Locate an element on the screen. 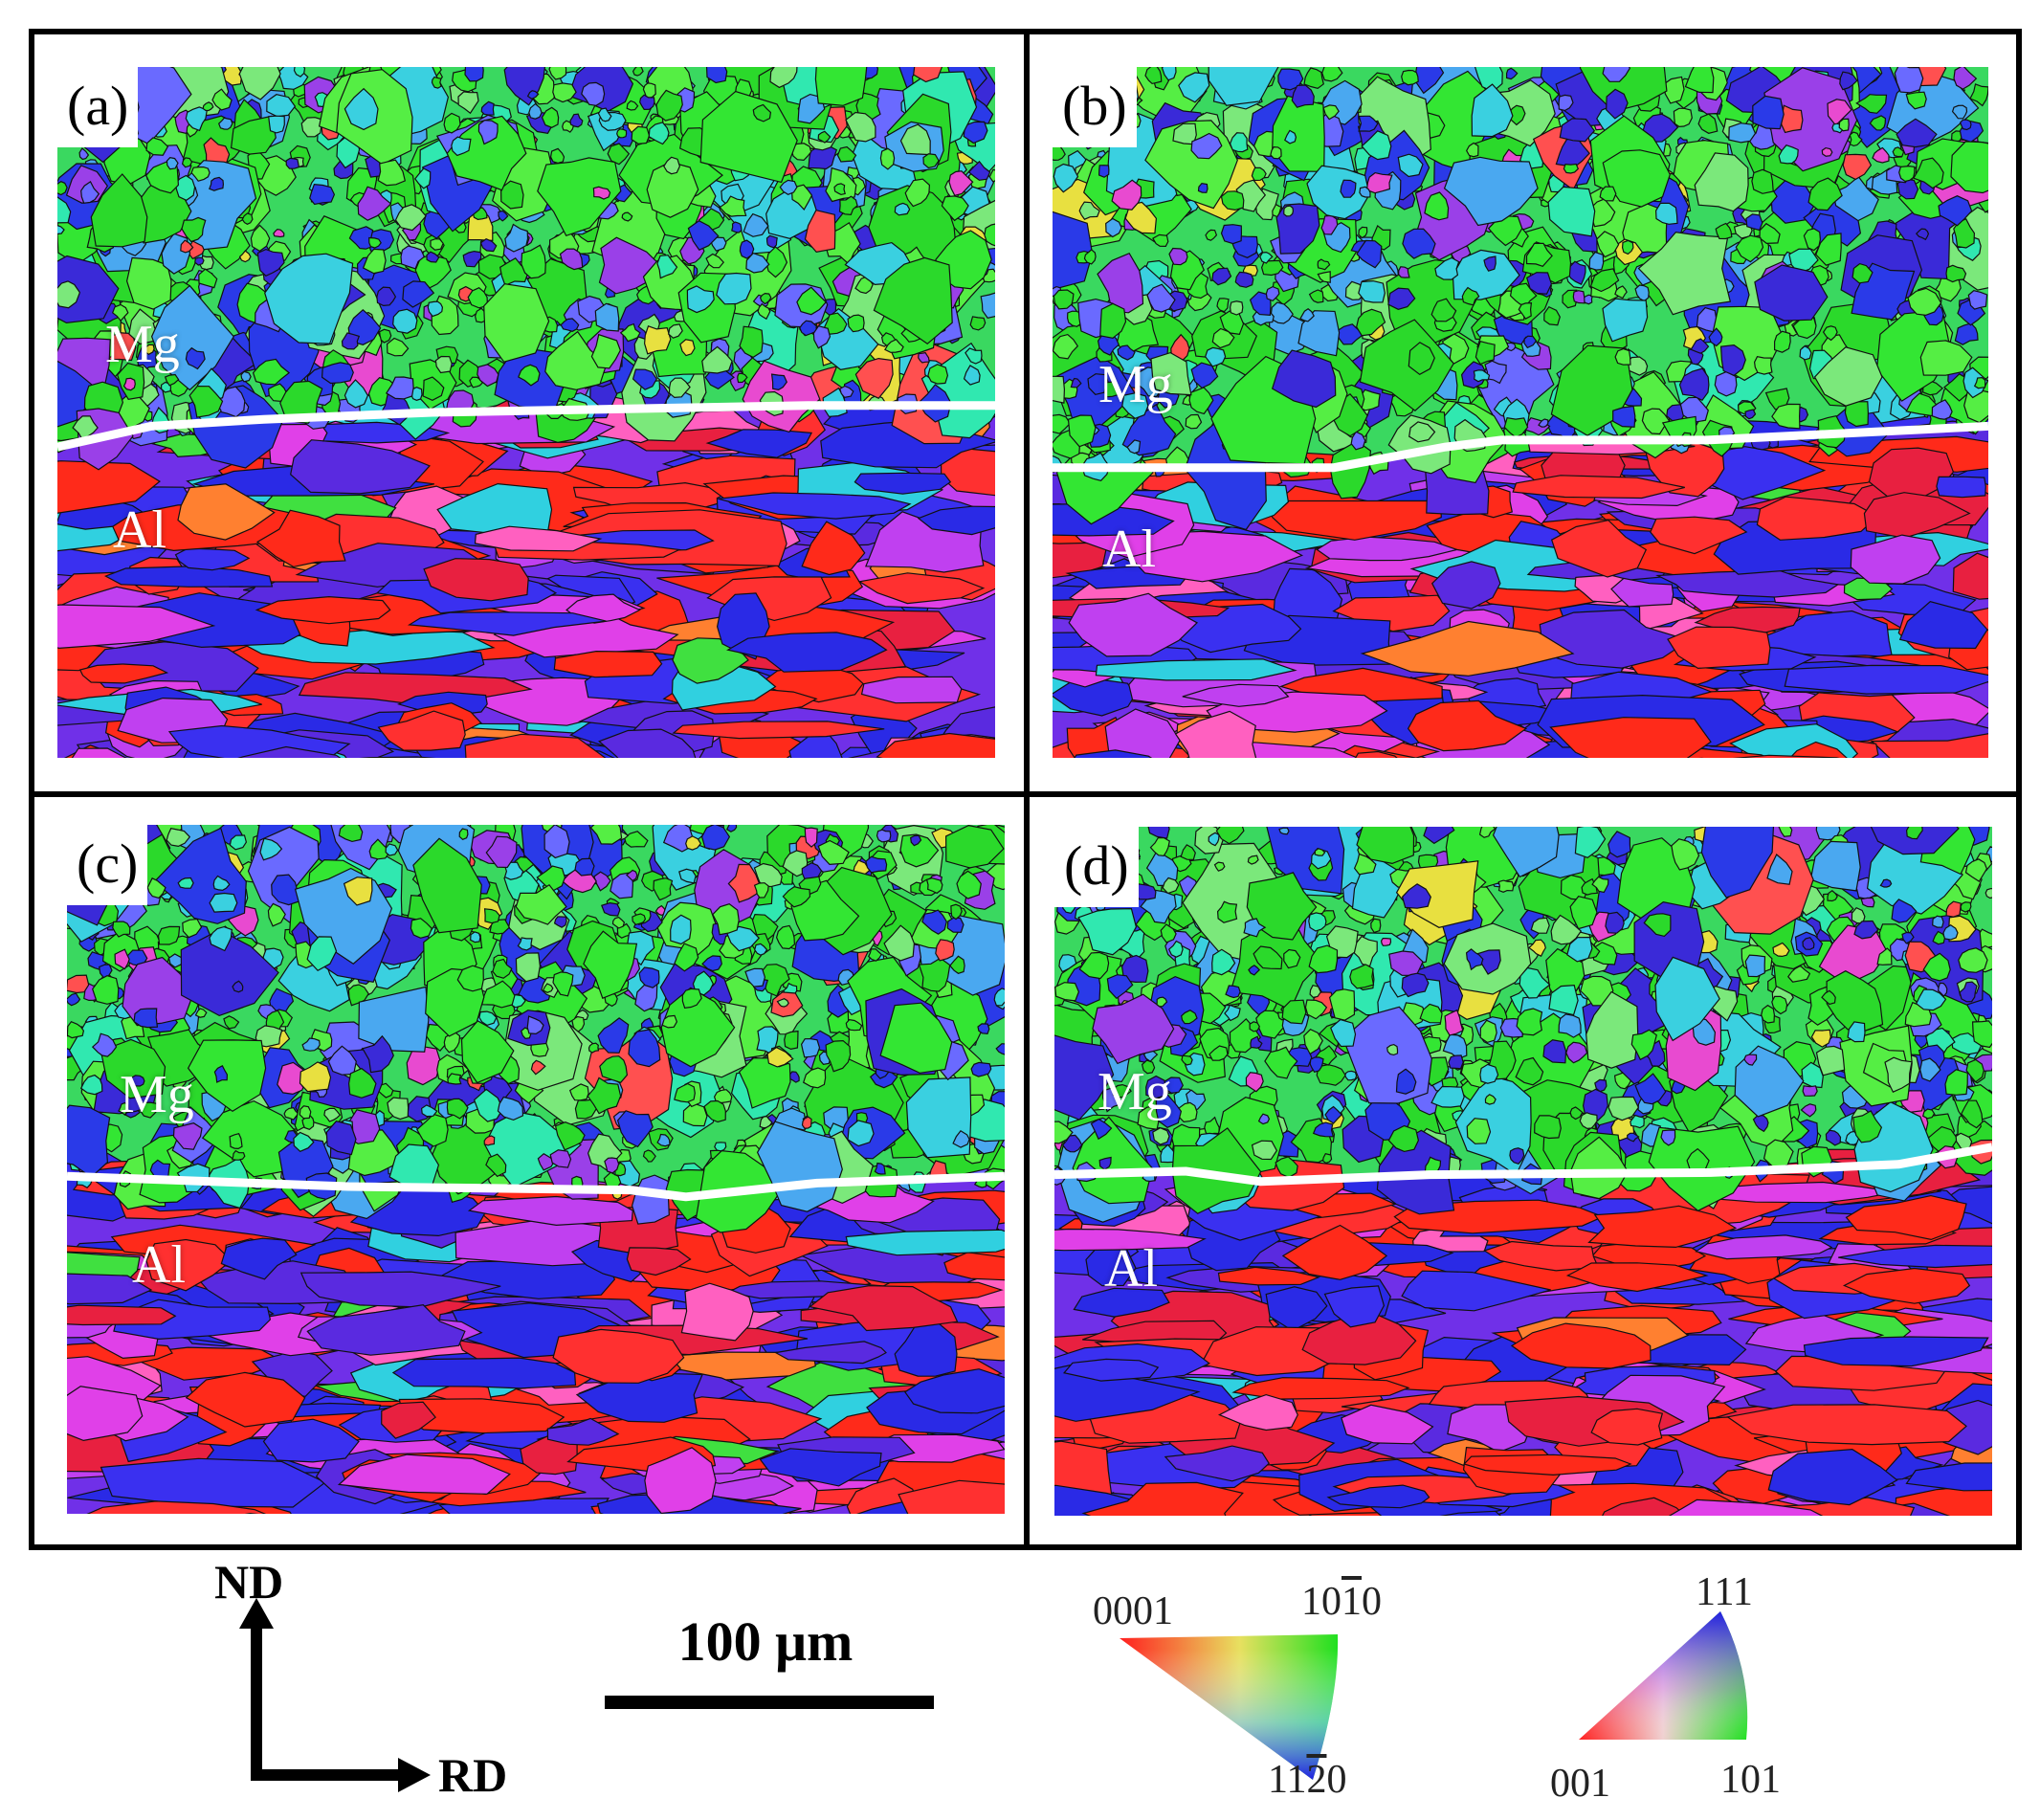  fcc-label-101: 101 is located at coordinates (1750, 1780).